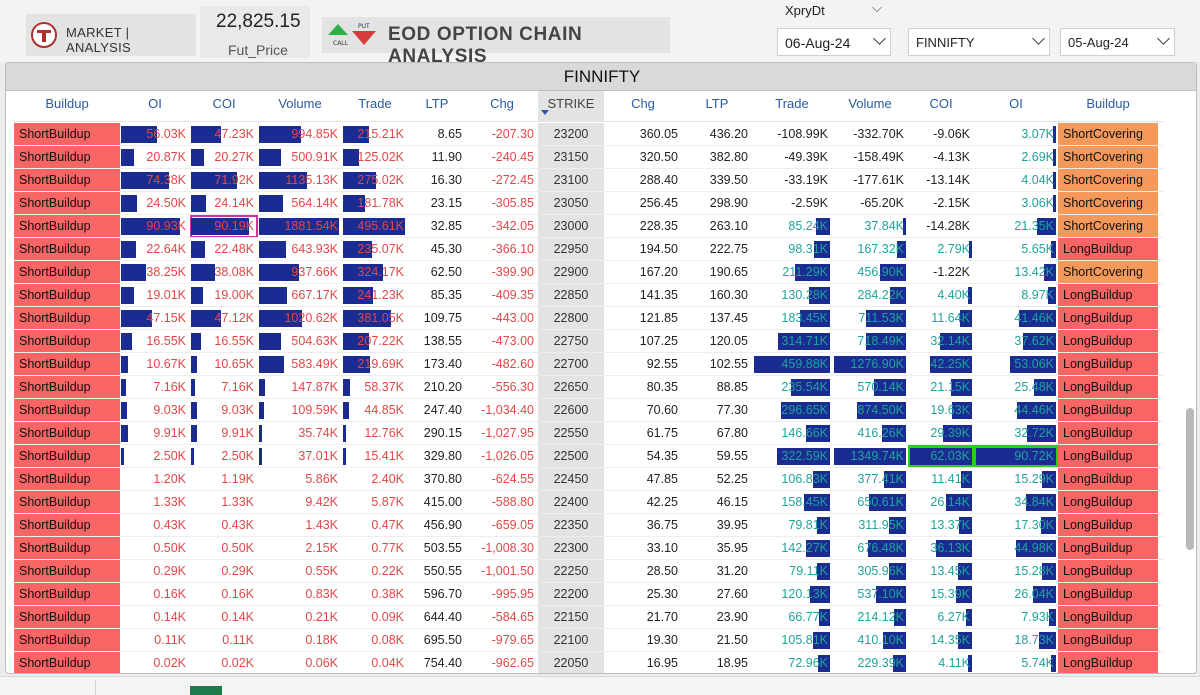  I want to click on cell-value: -409.35, so click(512, 295).